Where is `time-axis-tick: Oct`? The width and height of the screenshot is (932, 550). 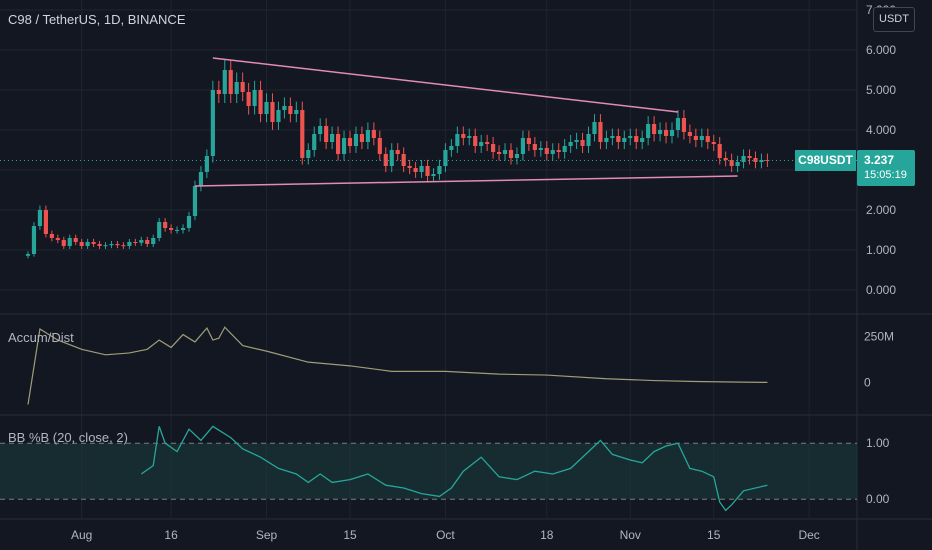 time-axis-tick: Oct is located at coordinates (445, 535).